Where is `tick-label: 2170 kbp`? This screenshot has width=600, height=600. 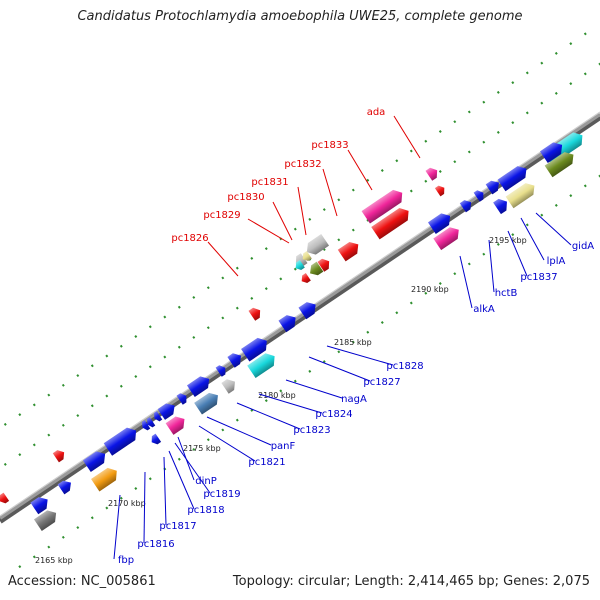 tick-label: 2170 kbp is located at coordinates (127, 503).